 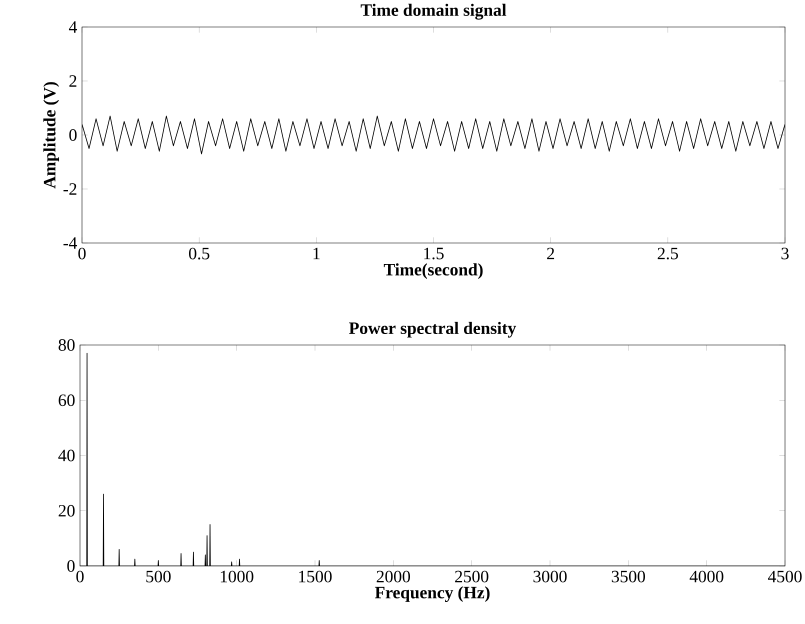 I want to click on y-tick-label: 20, so click(x=66, y=510).